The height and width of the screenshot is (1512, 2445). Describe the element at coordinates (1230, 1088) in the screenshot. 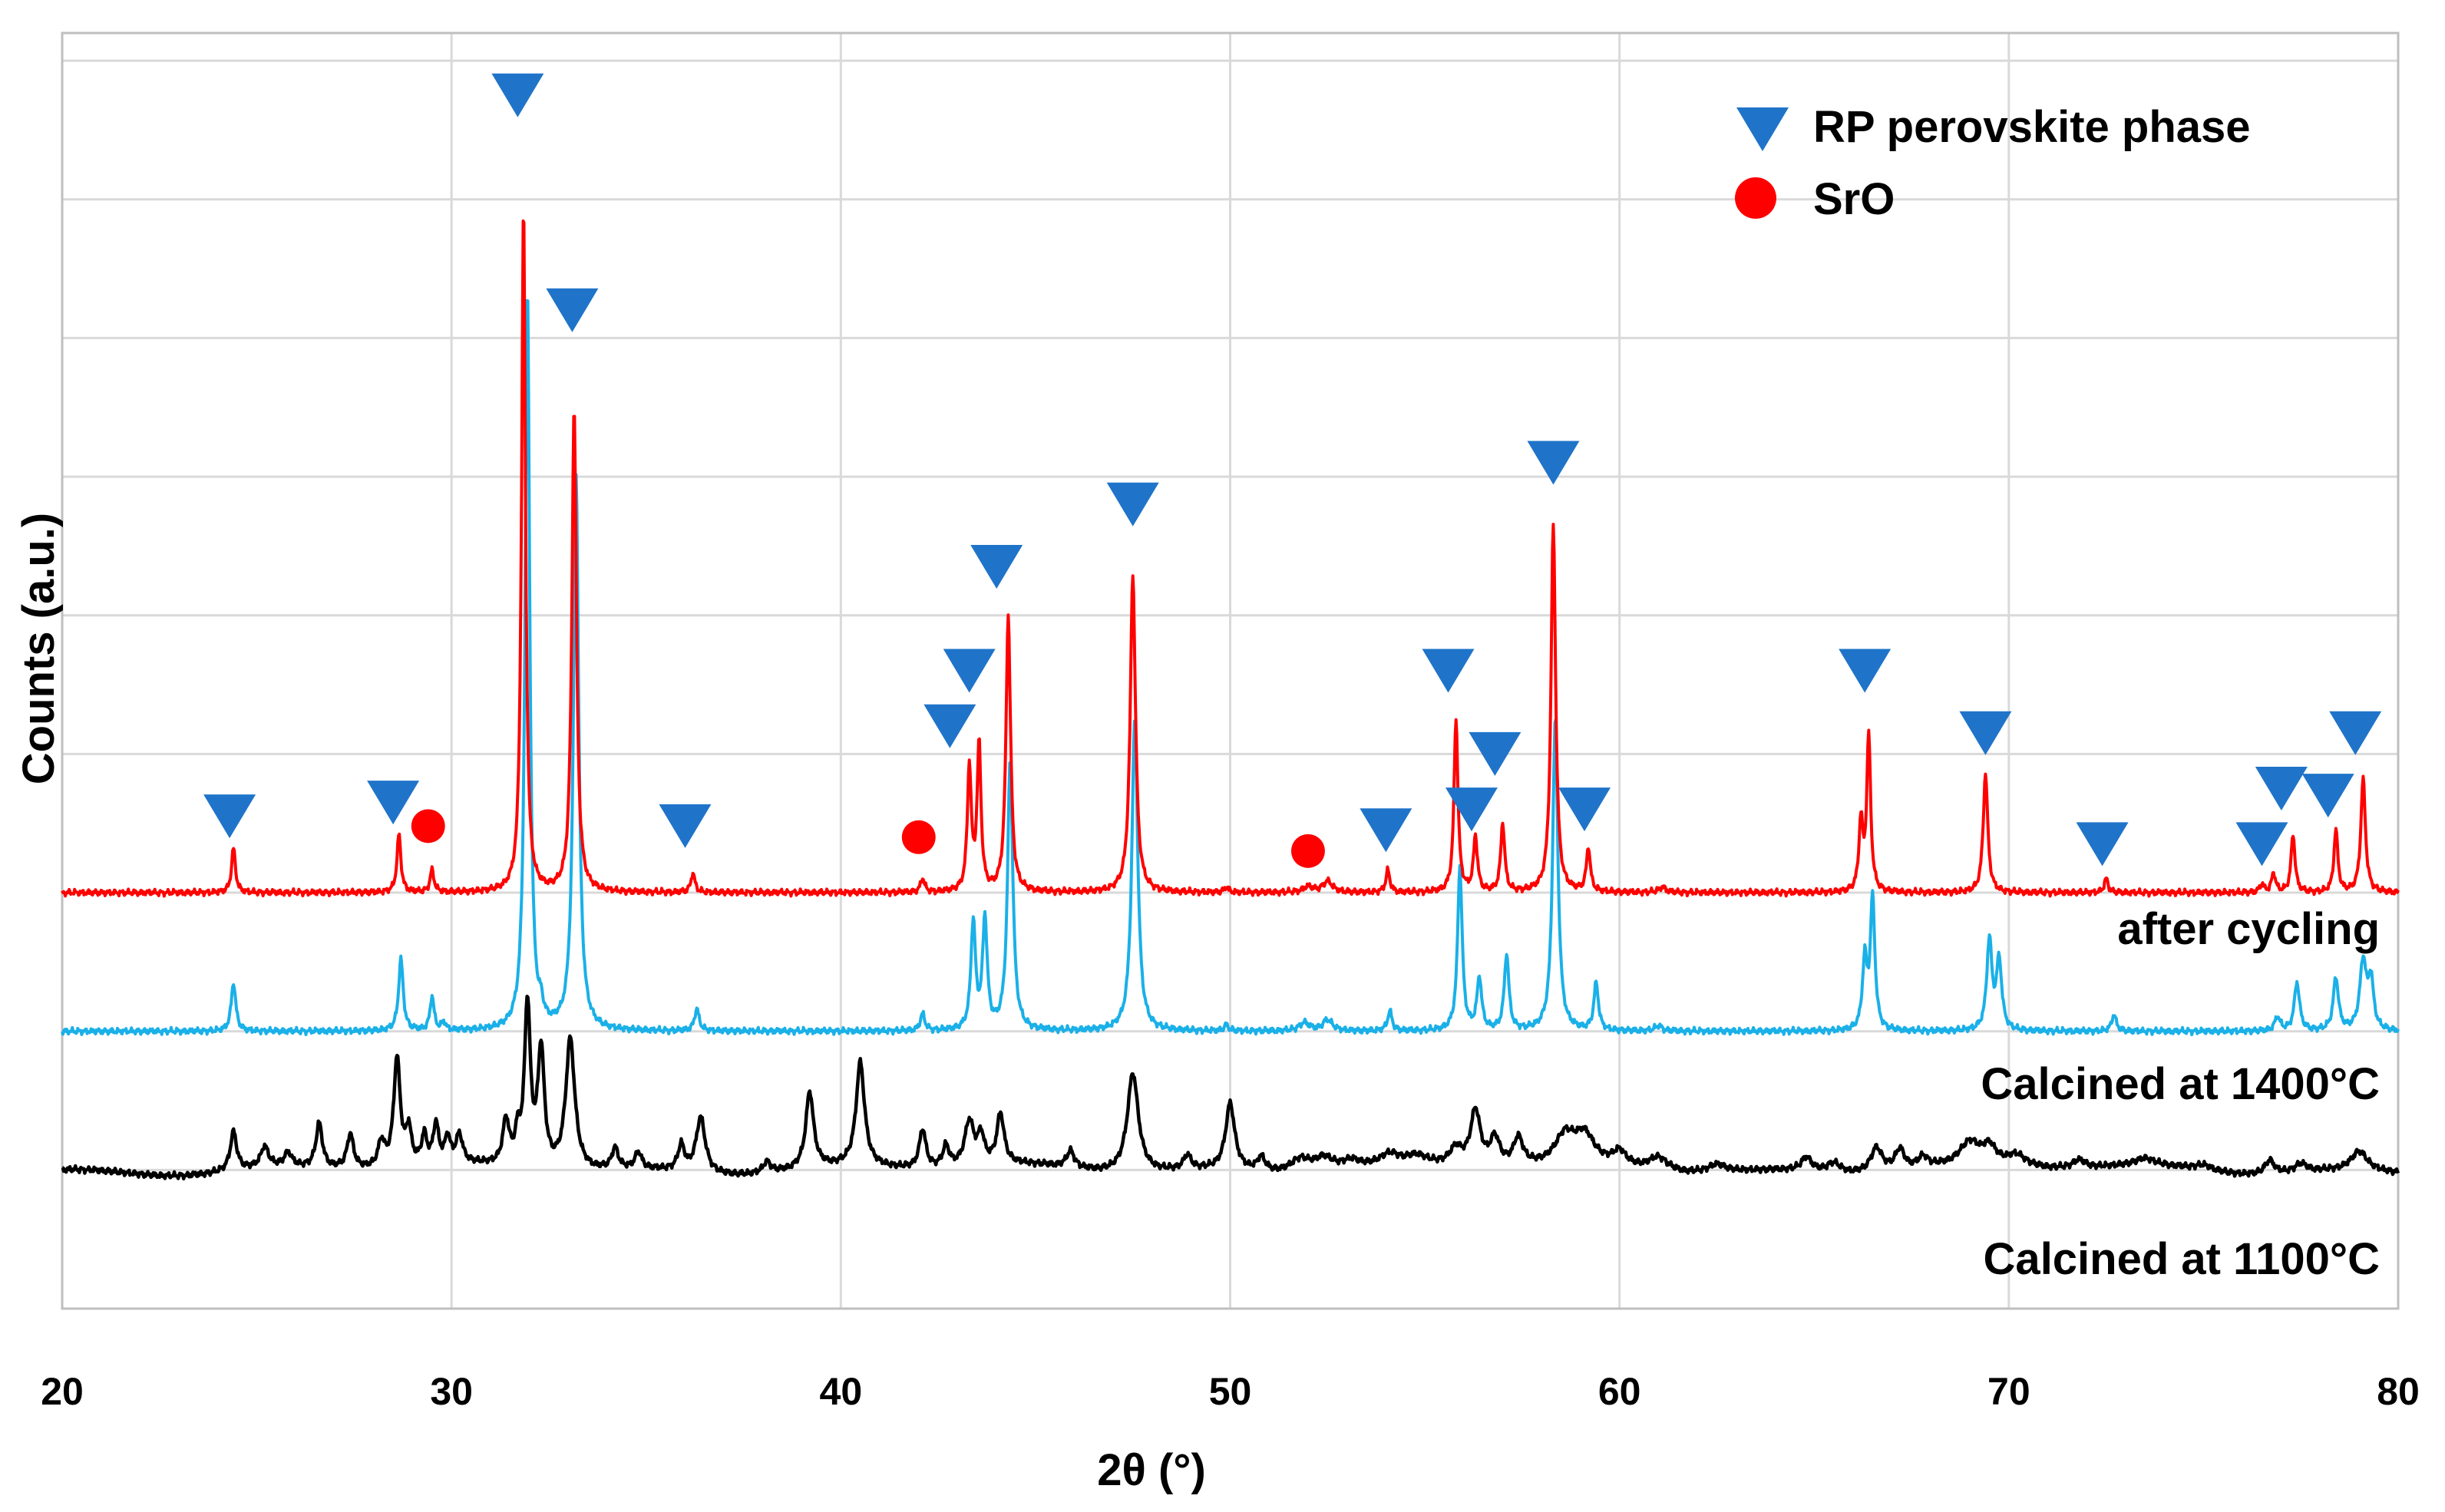

I see `series-line-calcined-at-1100-c` at that location.